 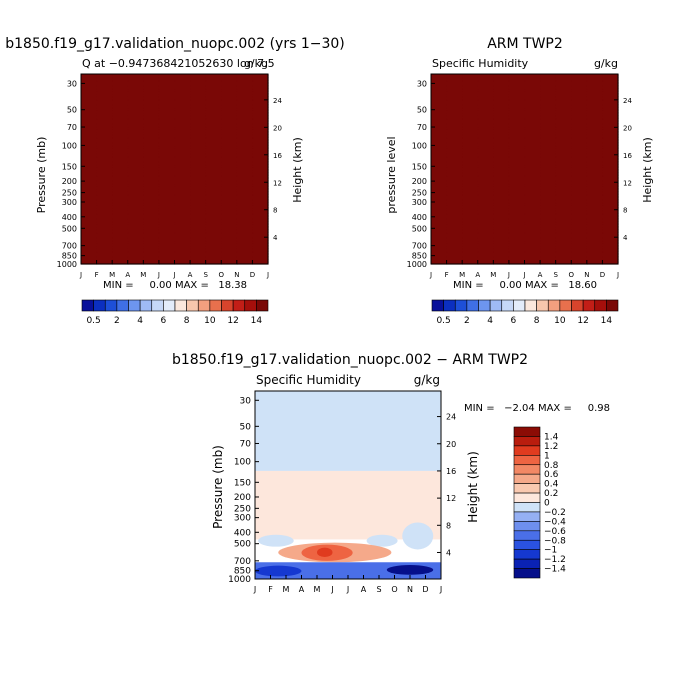 I want to click on obs-colorbar-swatch, so click(x=461, y=305).